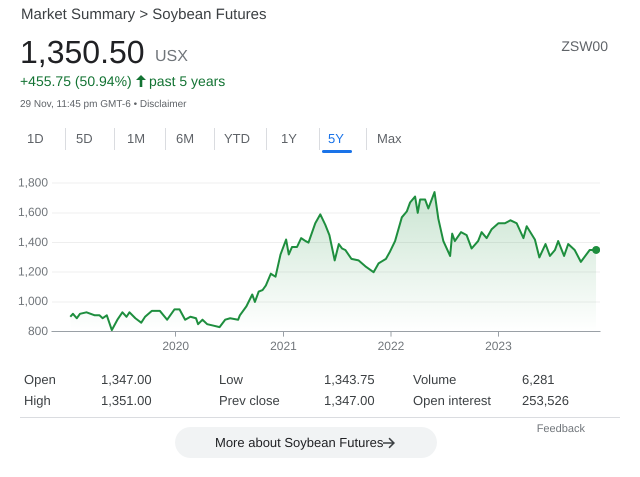 This screenshot has width=640, height=477. Describe the element at coordinates (336, 138) in the screenshot. I see `text: 5Y` at that location.